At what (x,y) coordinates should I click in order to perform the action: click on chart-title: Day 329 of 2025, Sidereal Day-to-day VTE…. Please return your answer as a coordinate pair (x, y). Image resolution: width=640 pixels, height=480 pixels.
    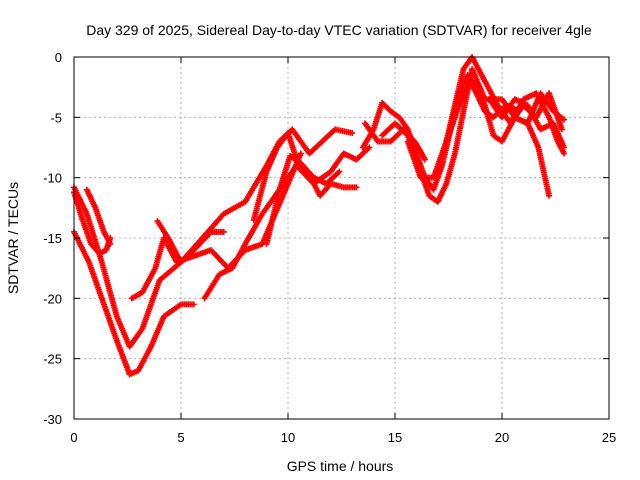
    Looking at the image, I should click on (339, 30).